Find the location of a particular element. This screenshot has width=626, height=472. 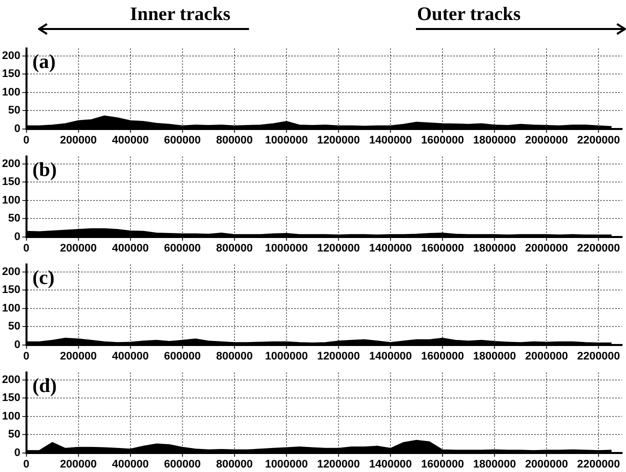

chart-title: (c) is located at coordinates (43, 277).